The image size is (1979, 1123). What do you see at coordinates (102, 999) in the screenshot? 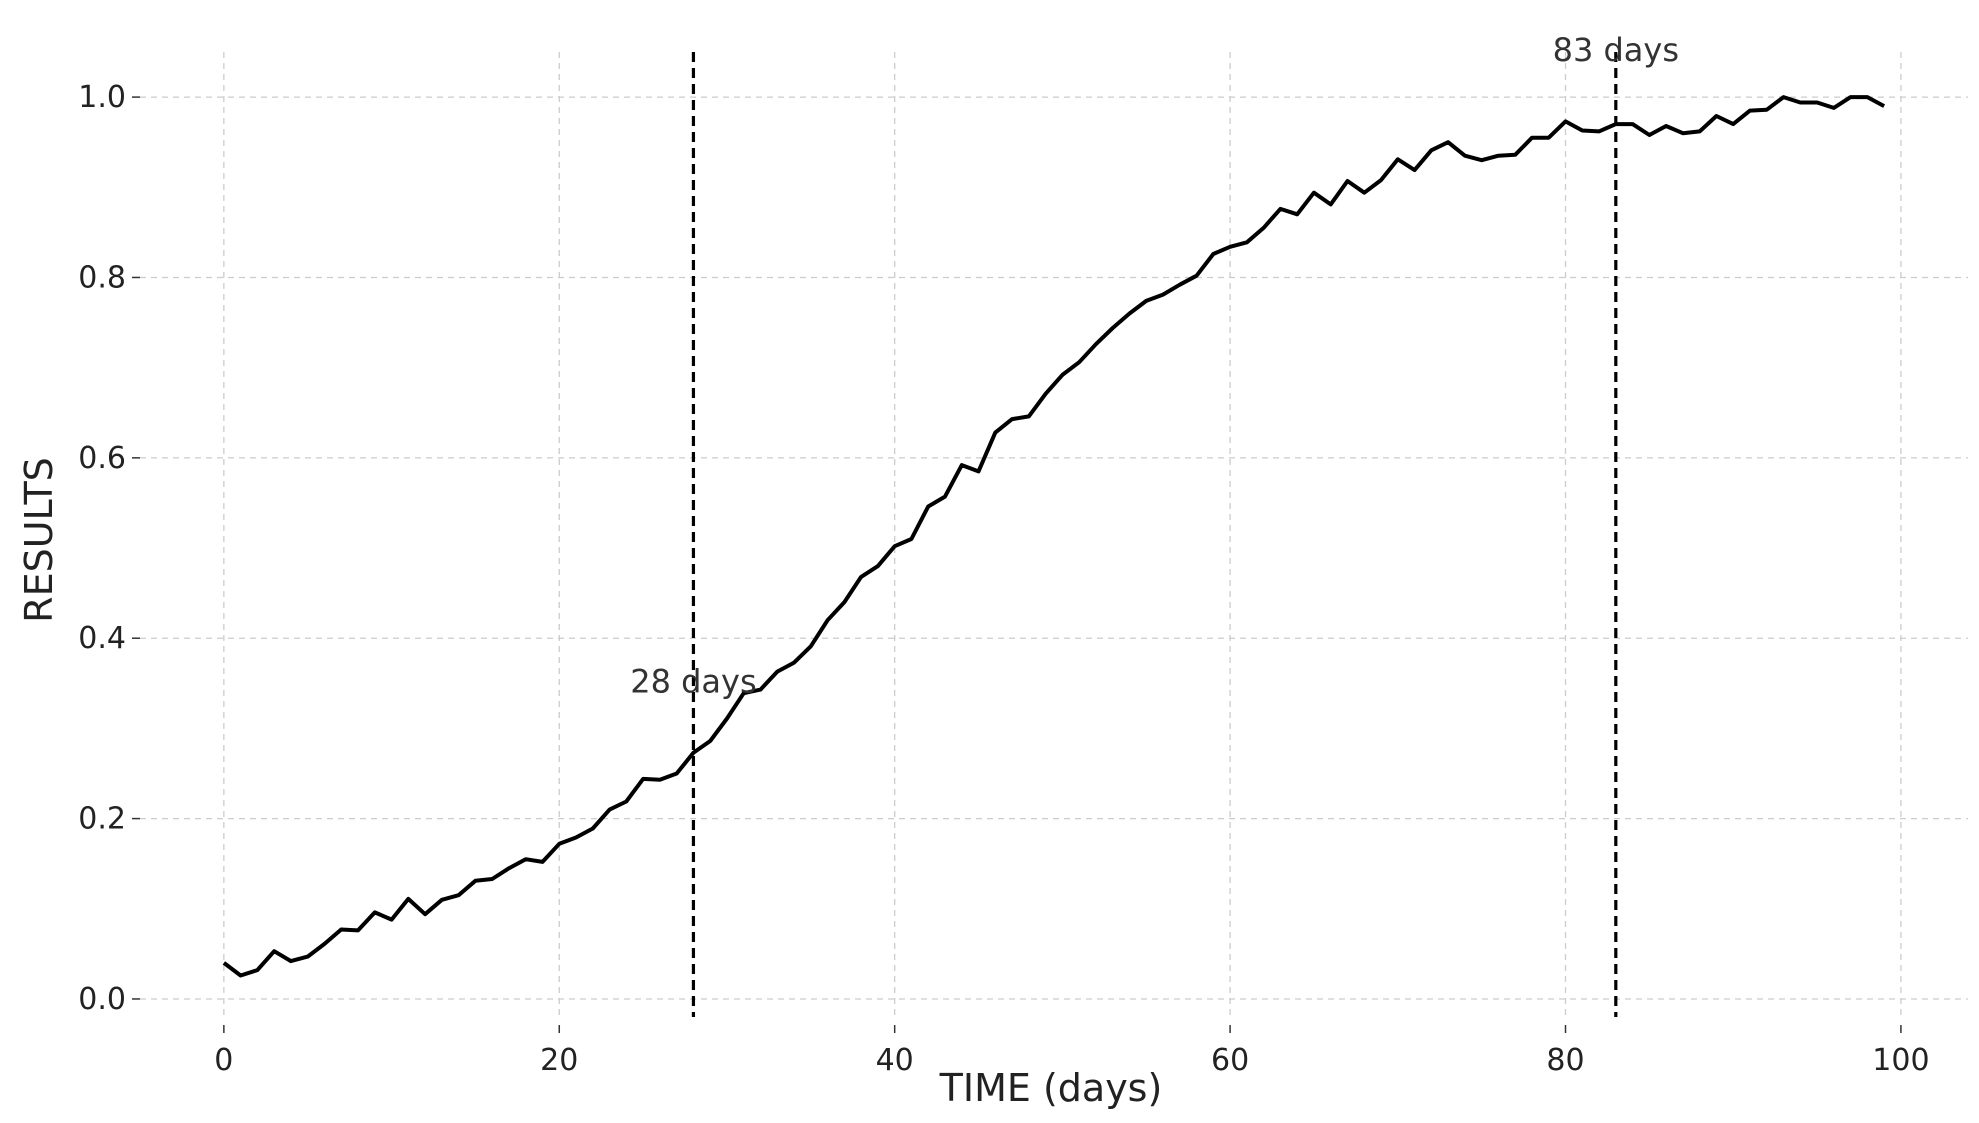
I see `y-tick-label: 0.0` at bounding box center [102, 999].